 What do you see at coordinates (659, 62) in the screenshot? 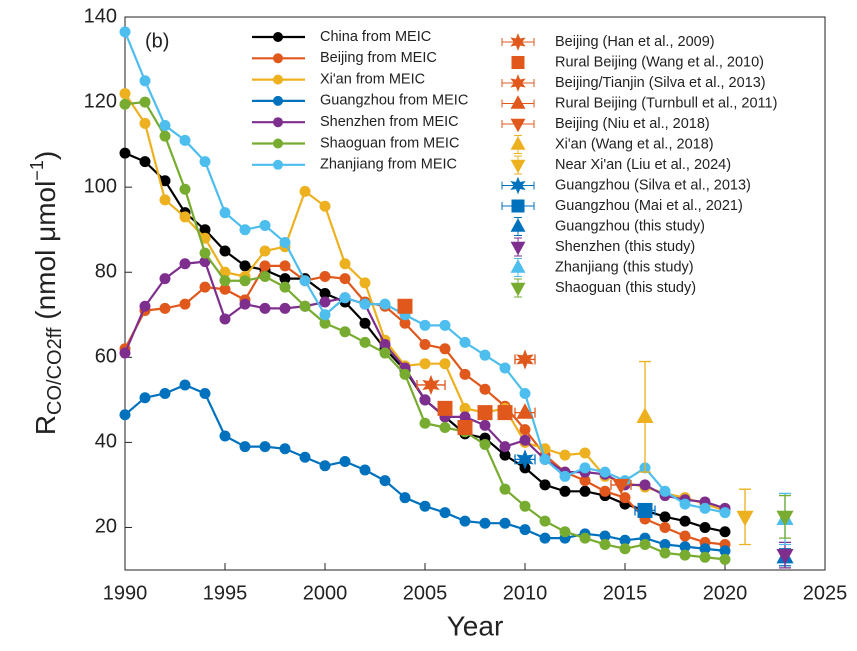
I see `legend-label: Rural Beijing (Wang et al., 2010)` at bounding box center [659, 62].